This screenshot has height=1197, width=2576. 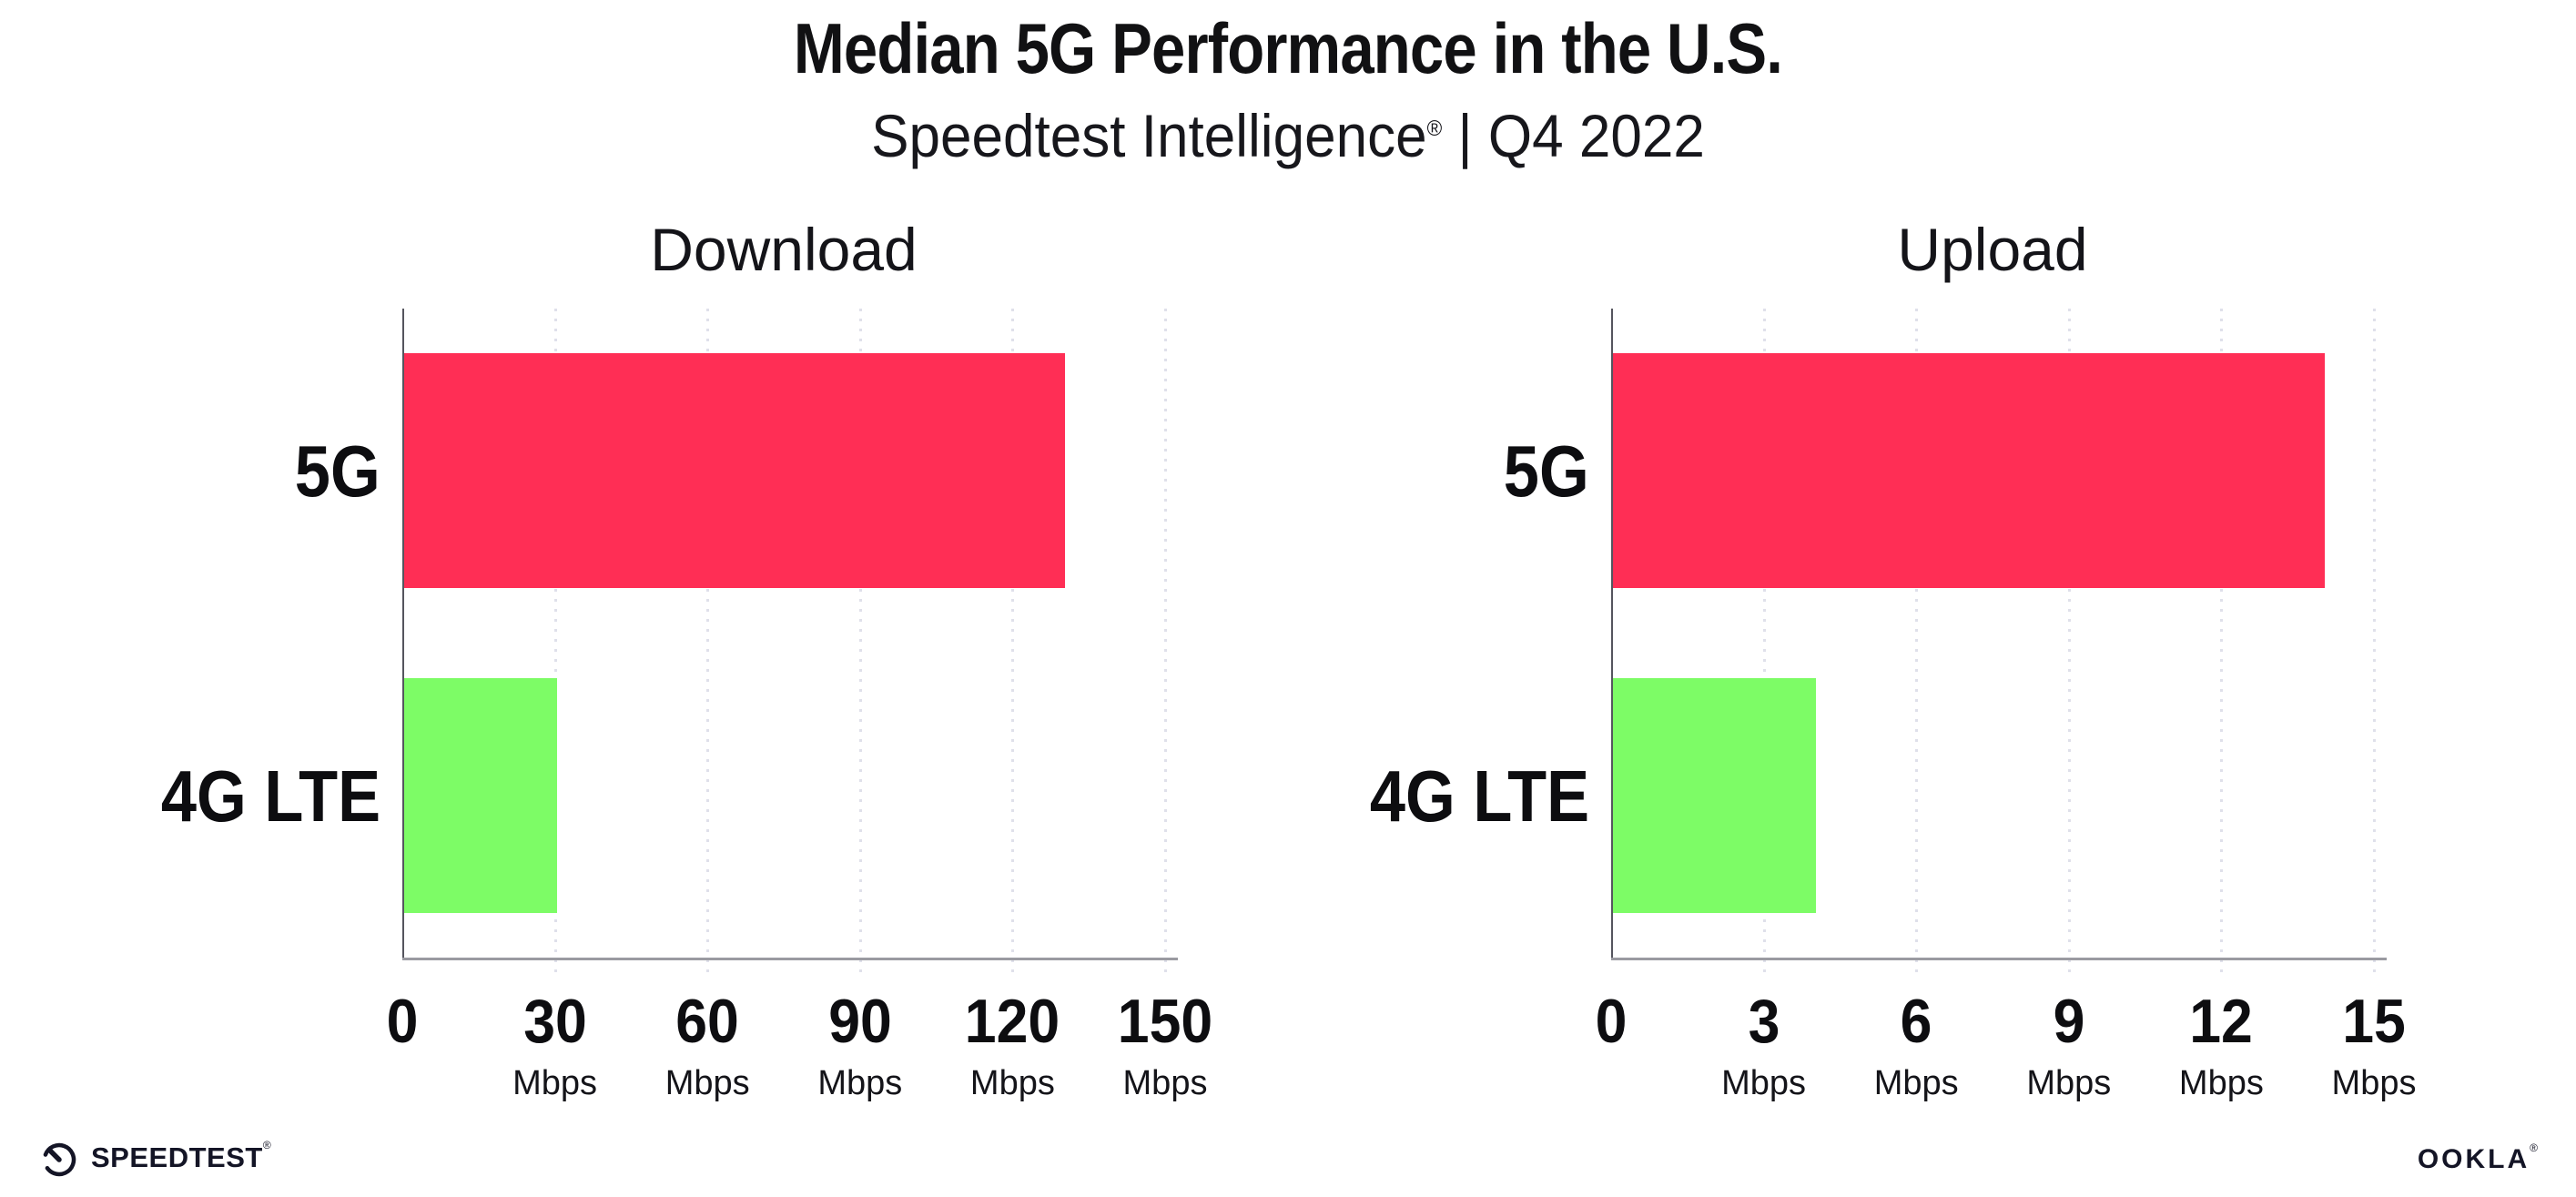 What do you see at coordinates (1288, 48) in the screenshot?
I see `page-title: Median 5G Performance in the U.S.` at bounding box center [1288, 48].